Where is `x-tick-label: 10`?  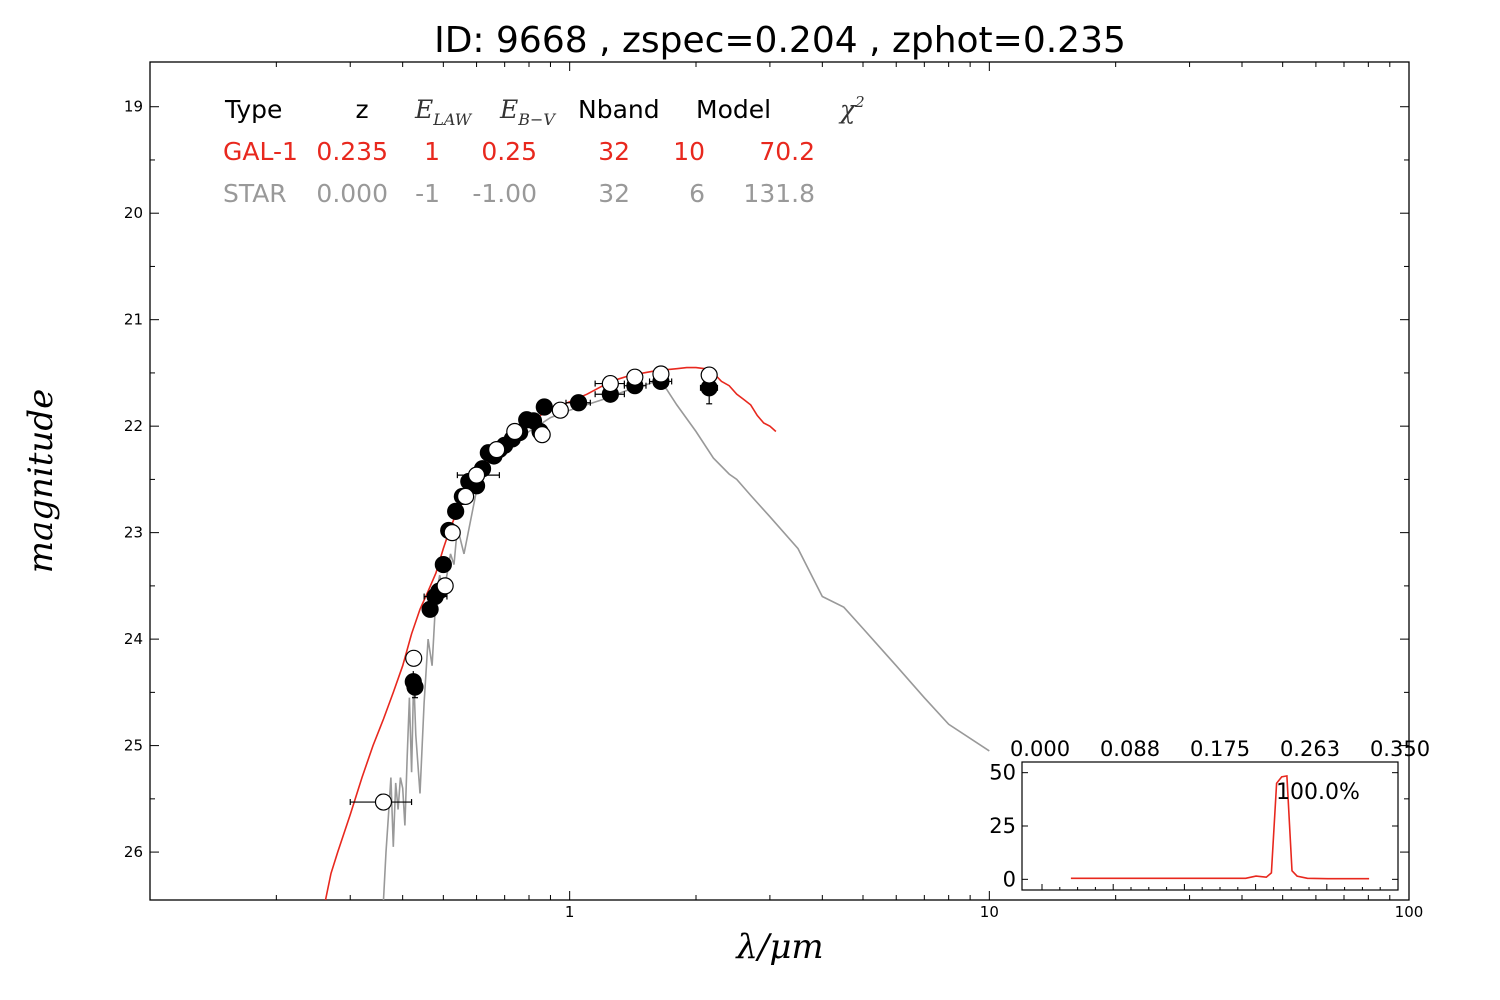 x-tick-label: 10 is located at coordinates (989, 912).